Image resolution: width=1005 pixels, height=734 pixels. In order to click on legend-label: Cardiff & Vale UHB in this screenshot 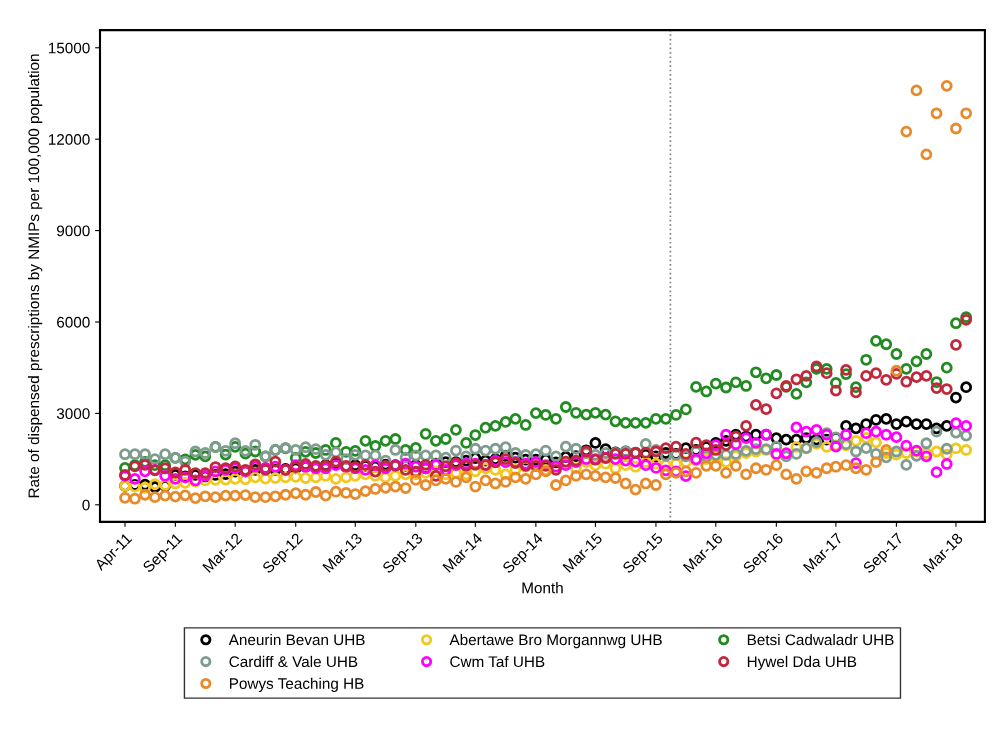, I will do `click(293, 661)`.